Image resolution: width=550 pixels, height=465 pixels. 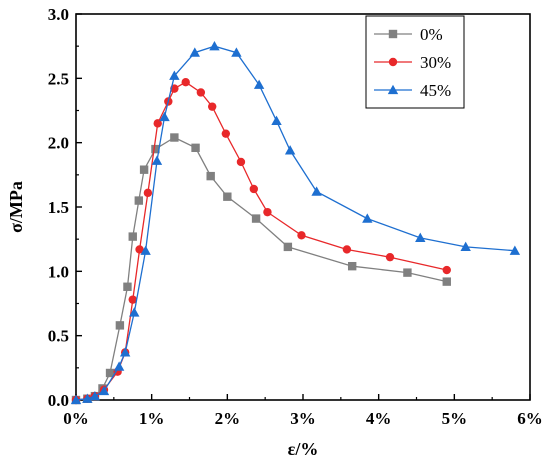 What do you see at coordinates (455, 418) in the screenshot?
I see `x-tick-label: 5%` at bounding box center [455, 418].